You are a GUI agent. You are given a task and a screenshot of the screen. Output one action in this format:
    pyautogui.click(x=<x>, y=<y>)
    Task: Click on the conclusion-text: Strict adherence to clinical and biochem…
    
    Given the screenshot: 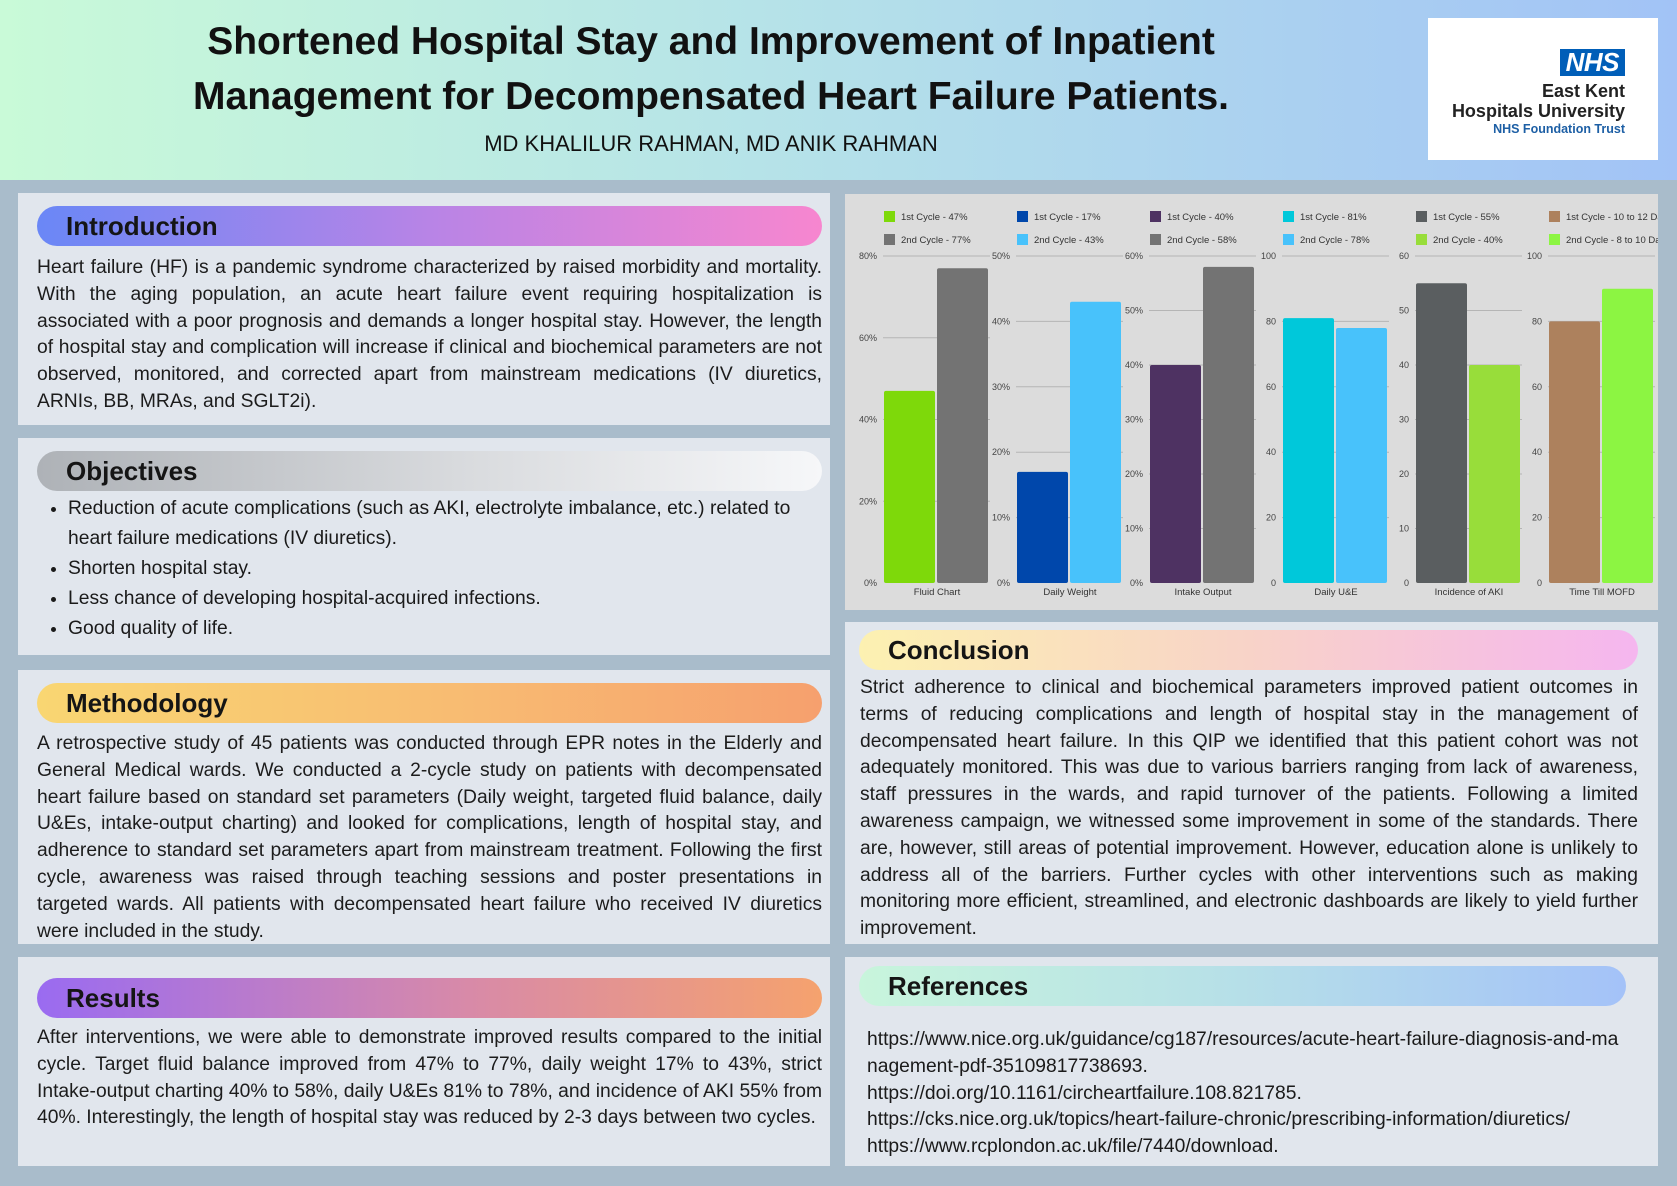 What is the action you would take?
    pyautogui.click(x=1249, y=808)
    